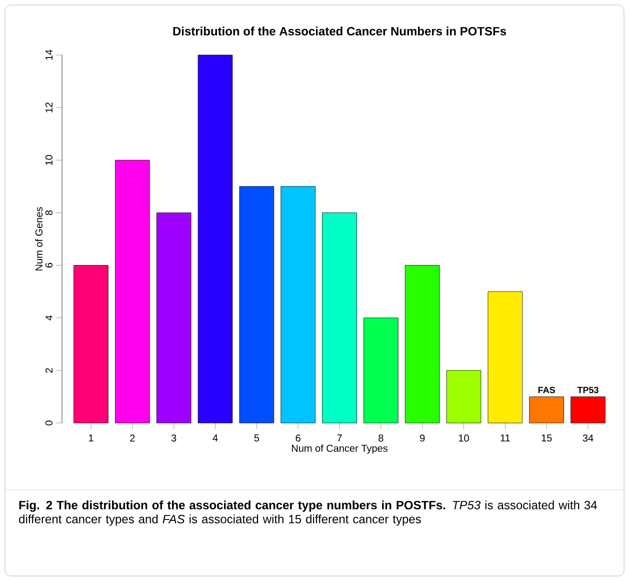 Image resolution: width=629 pixels, height=581 pixels. Describe the element at coordinates (298, 438) in the screenshot. I see `x-tick-label: 6` at that location.